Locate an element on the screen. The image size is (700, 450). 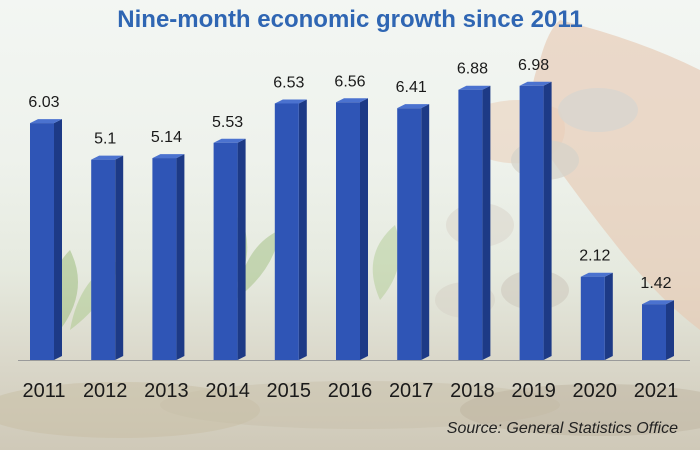
value-label: 6.03 is located at coordinates (43, 102).